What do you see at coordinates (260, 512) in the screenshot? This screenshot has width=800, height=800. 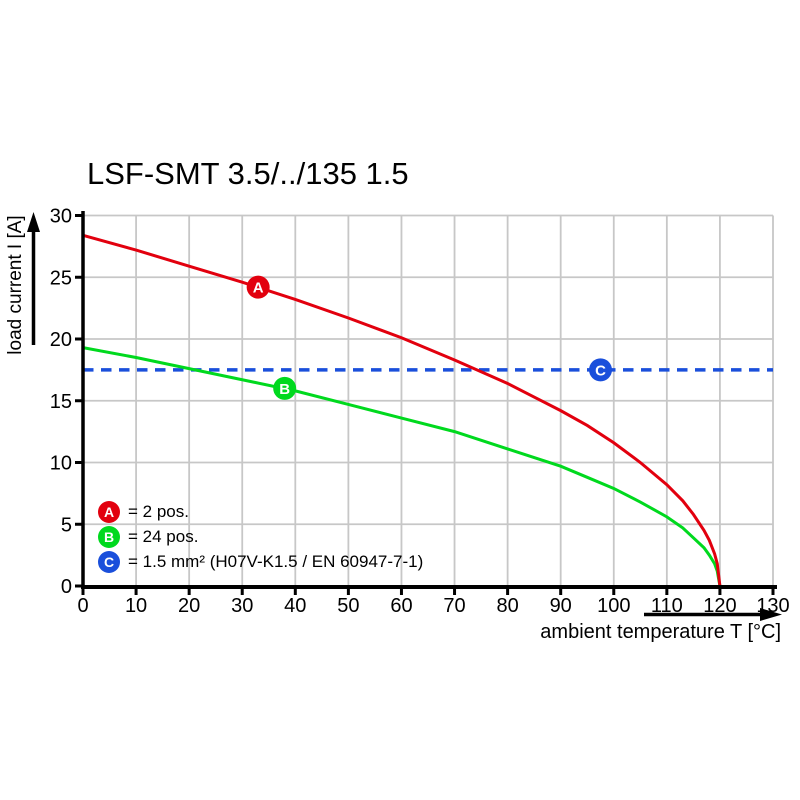 I see `legend-item-a: A = 2 pos.` at bounding box center [260, 512].